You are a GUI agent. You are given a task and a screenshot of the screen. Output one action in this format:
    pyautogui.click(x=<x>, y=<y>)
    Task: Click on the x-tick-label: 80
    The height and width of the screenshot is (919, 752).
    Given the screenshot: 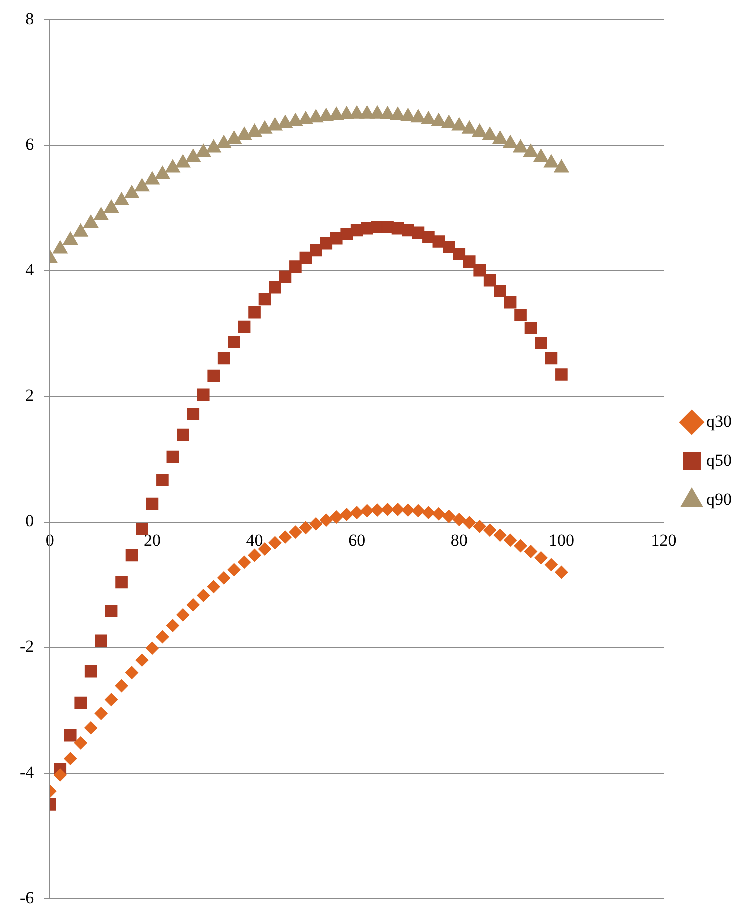 What is the action you would take?
    pyautogui.click(x=459, y=540)
    